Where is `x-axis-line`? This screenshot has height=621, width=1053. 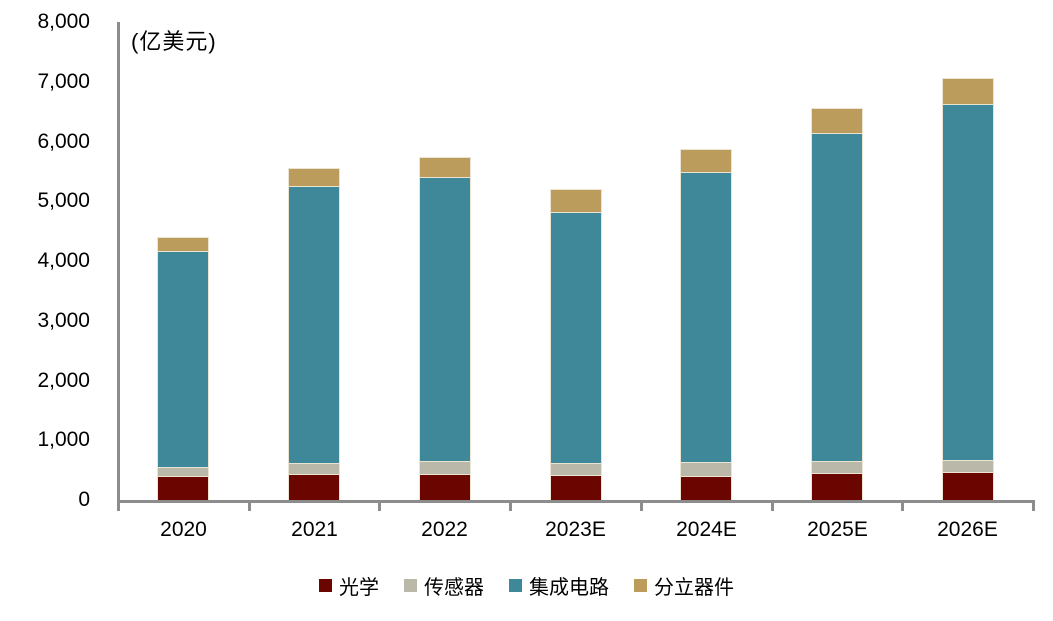 x-axis-line is located at coordinates (576, 501).